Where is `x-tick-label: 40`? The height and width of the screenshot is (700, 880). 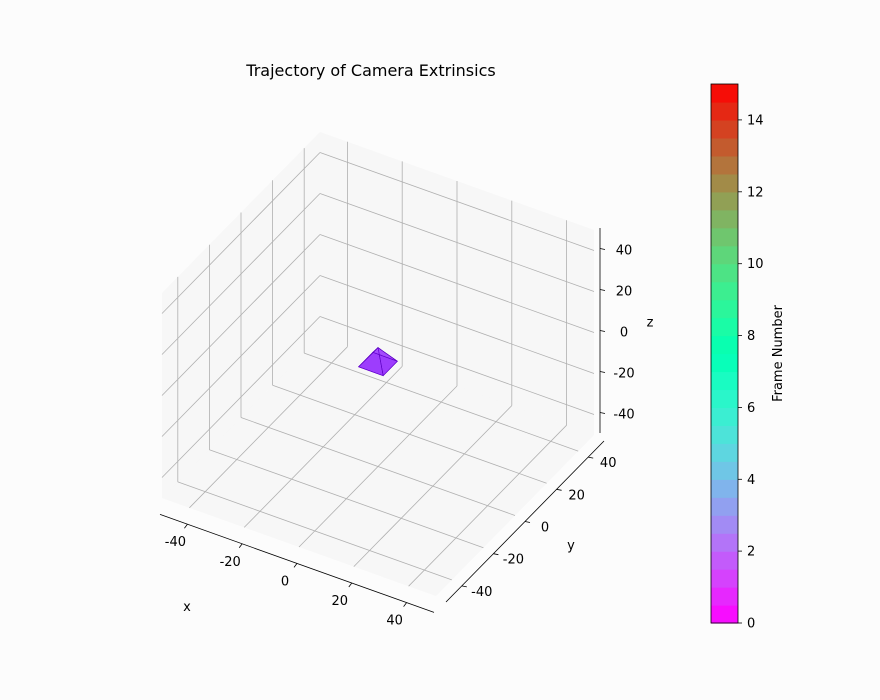 x-tick-label: 40 is located at coordinates (394, 621).